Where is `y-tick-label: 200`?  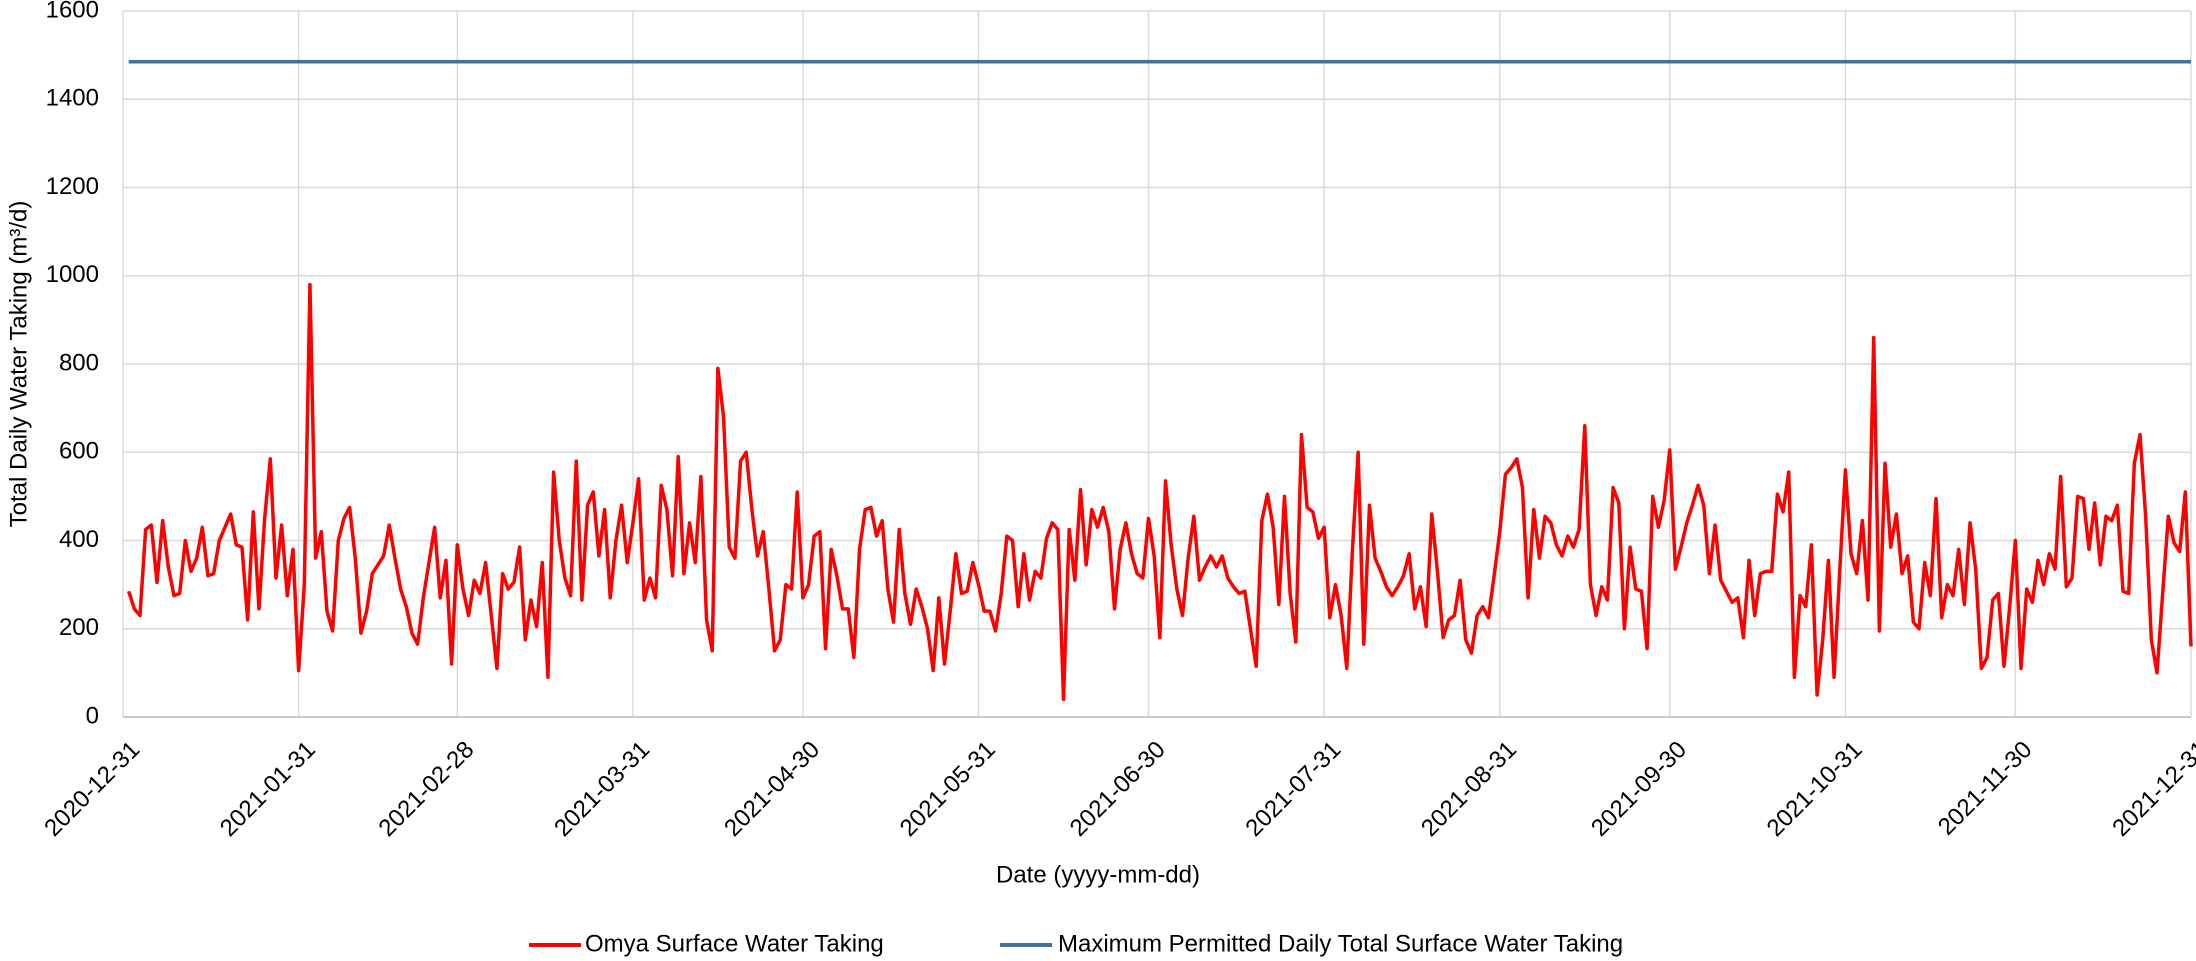 y-tick-label: 200 is located at coordinates (79, 627).